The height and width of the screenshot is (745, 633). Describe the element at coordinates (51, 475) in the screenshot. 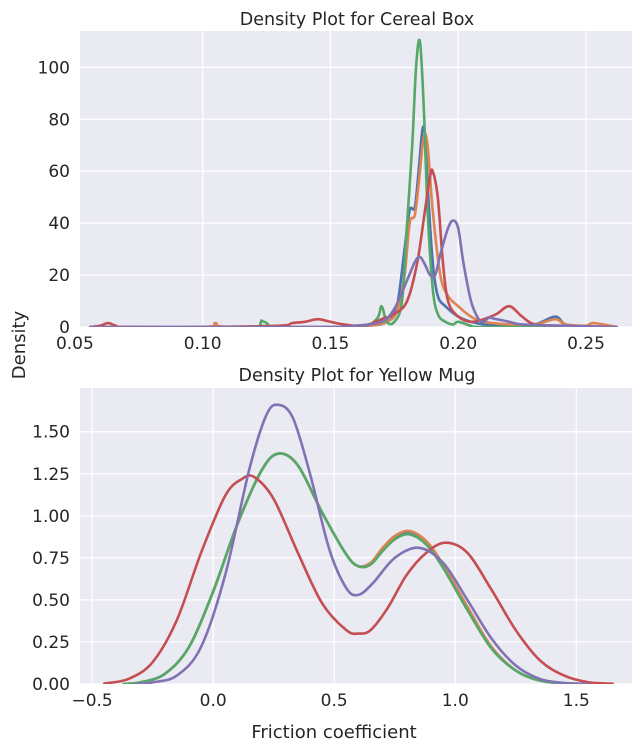

I see `y-tick-label: 1.25` at that location.